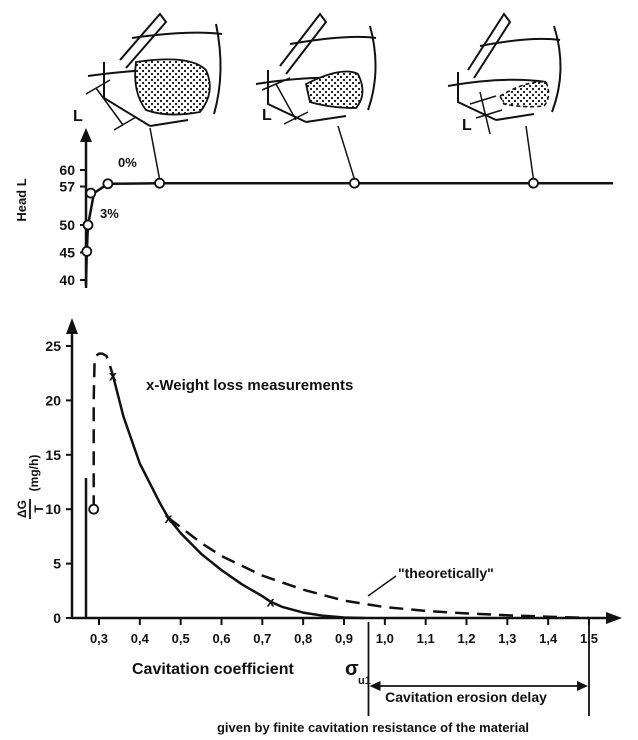 The height and width of the screenshot is (740, 638). I want to click on head-y-label: Head L, so click(21, 199).